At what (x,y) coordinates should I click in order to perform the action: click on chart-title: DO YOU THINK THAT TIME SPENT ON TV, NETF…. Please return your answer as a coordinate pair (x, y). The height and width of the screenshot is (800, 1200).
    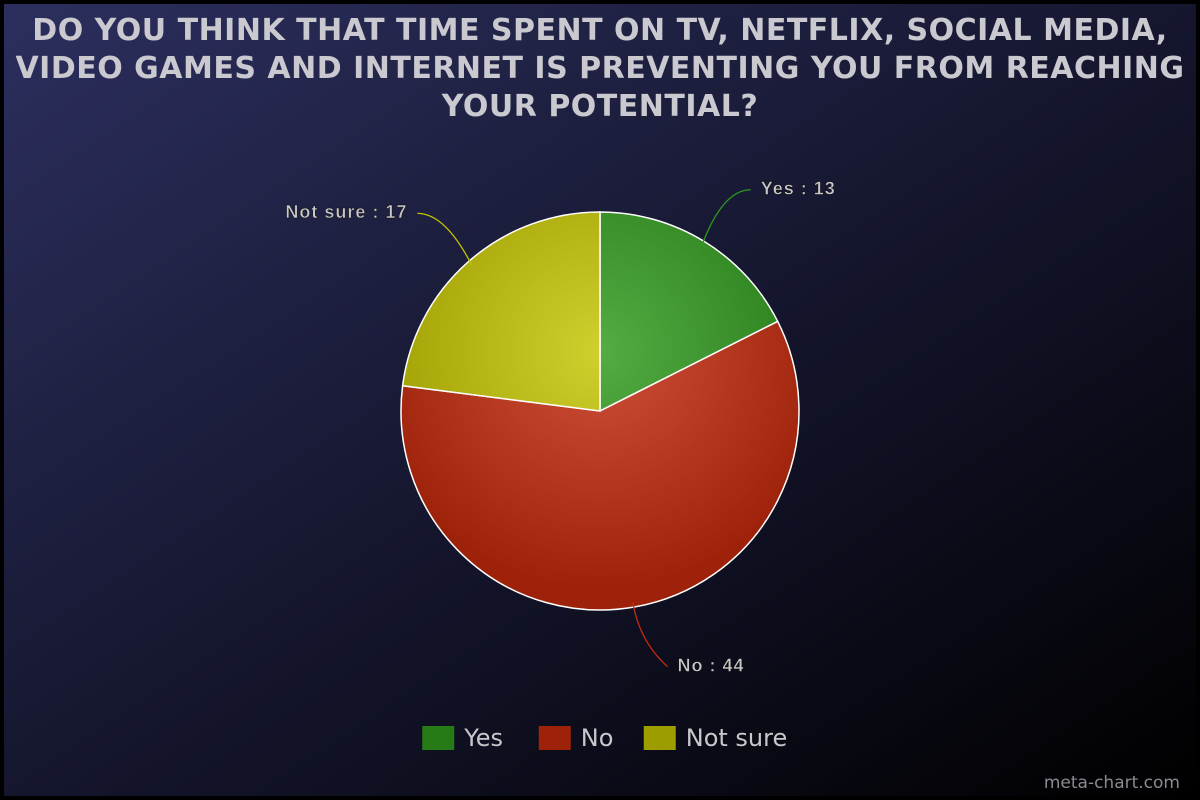
    Looking at the image, I should click on (600, 68).